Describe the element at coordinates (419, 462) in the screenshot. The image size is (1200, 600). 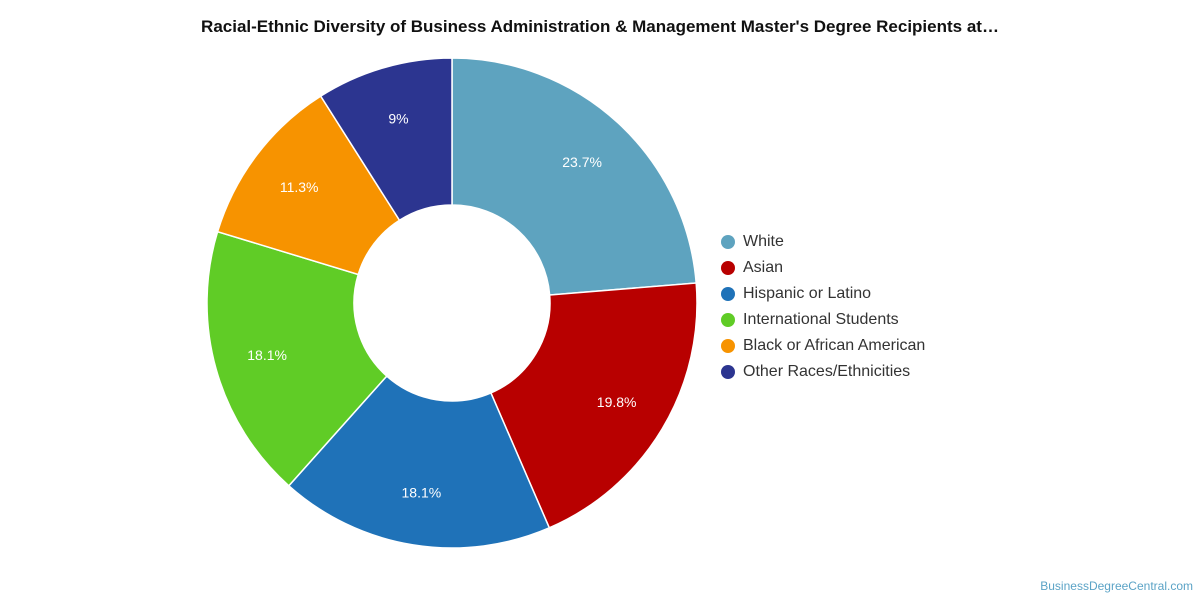
I see `pie-slice-hispanic-or-latino` at that location.